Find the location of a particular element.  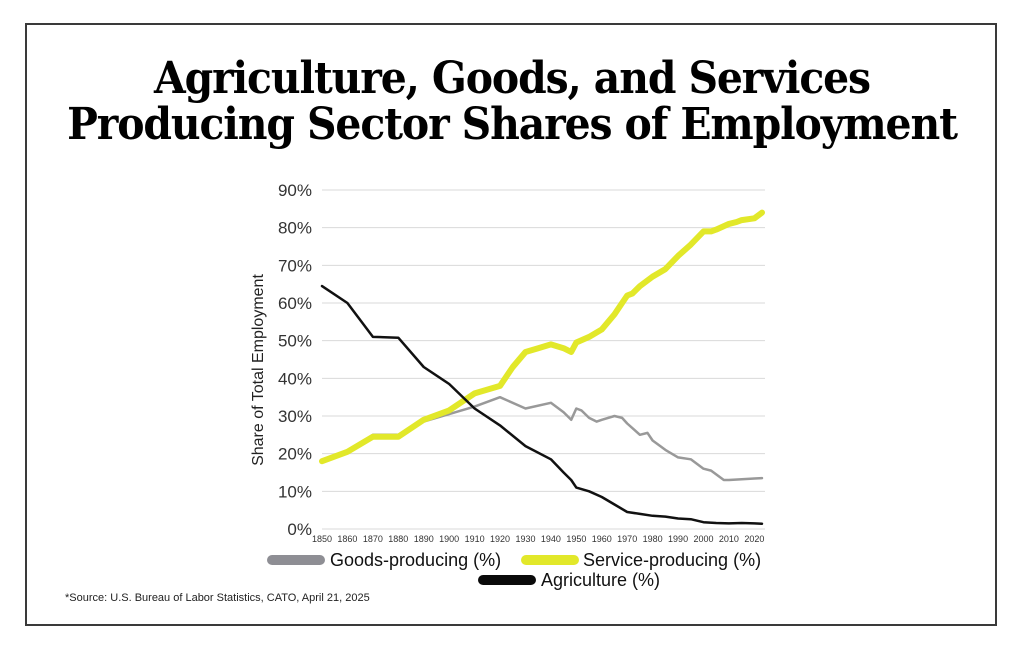

y-tick-label: 80% is located at coordinates (295, 228).